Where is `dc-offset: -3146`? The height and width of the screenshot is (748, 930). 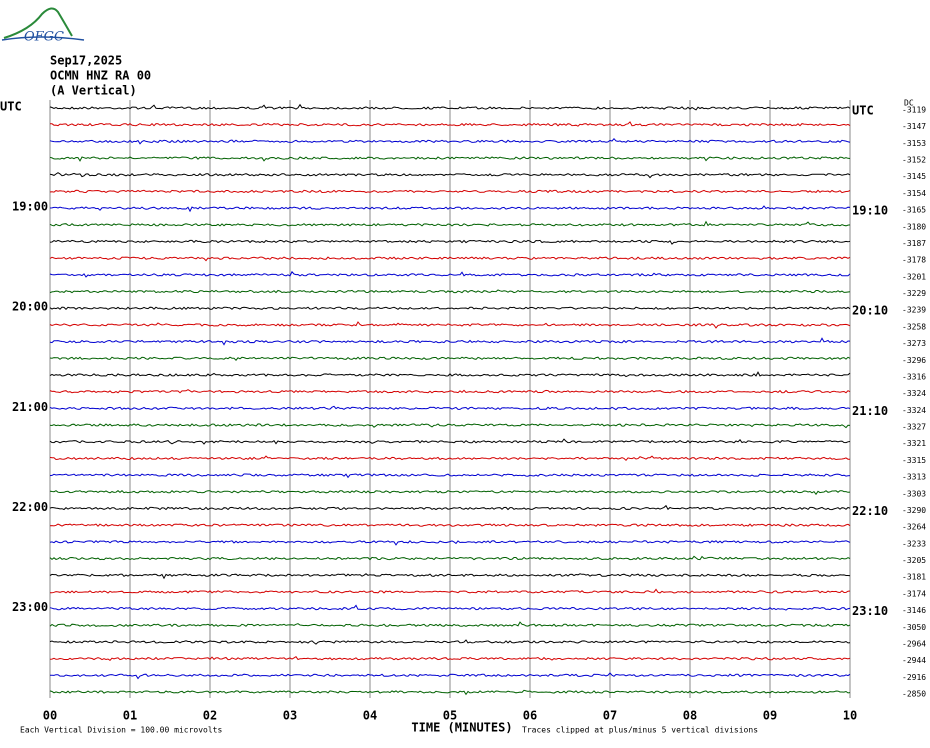
dc-offset: -3146 is located at coordinates (914, 610).